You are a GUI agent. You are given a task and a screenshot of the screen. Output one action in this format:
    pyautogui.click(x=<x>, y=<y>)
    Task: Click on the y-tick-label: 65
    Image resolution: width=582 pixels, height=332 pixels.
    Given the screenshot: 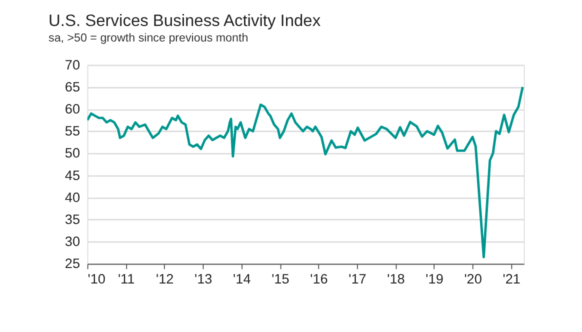 What is the action you would take?
    pyautogui.click(x=72, y=86)
    